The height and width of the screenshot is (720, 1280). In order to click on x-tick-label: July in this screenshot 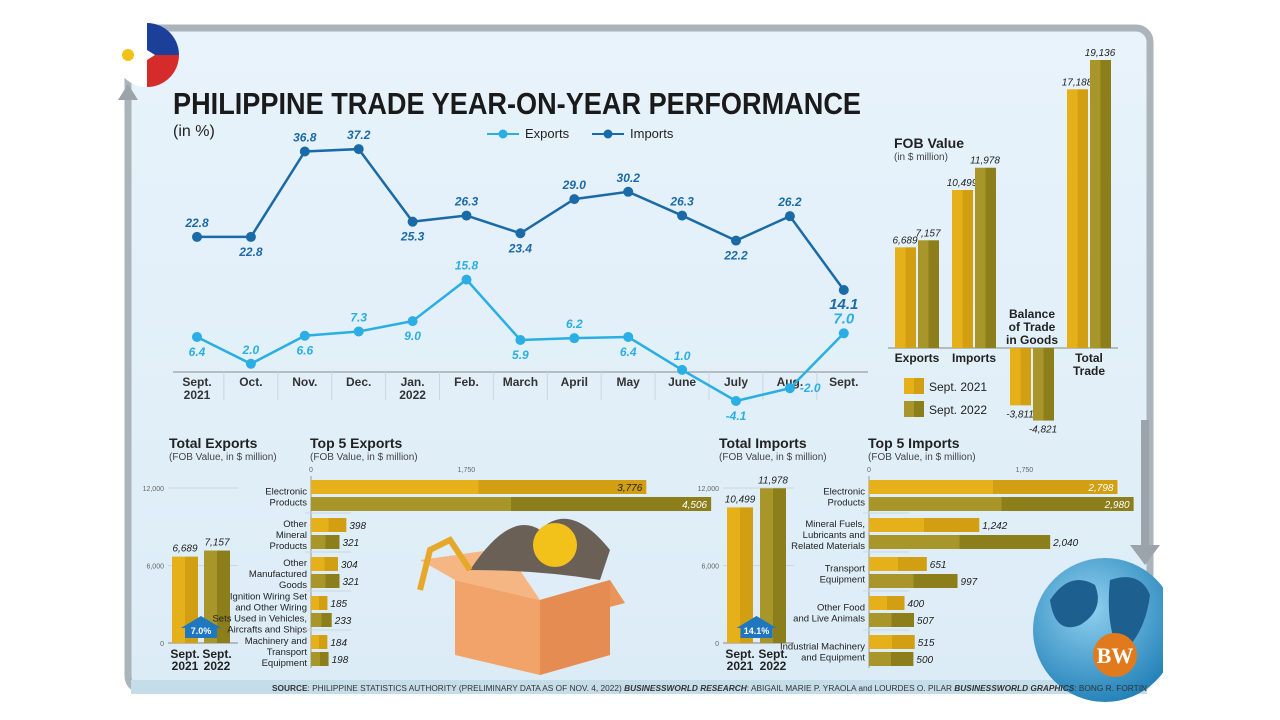, I will do `click(736, 382)`.